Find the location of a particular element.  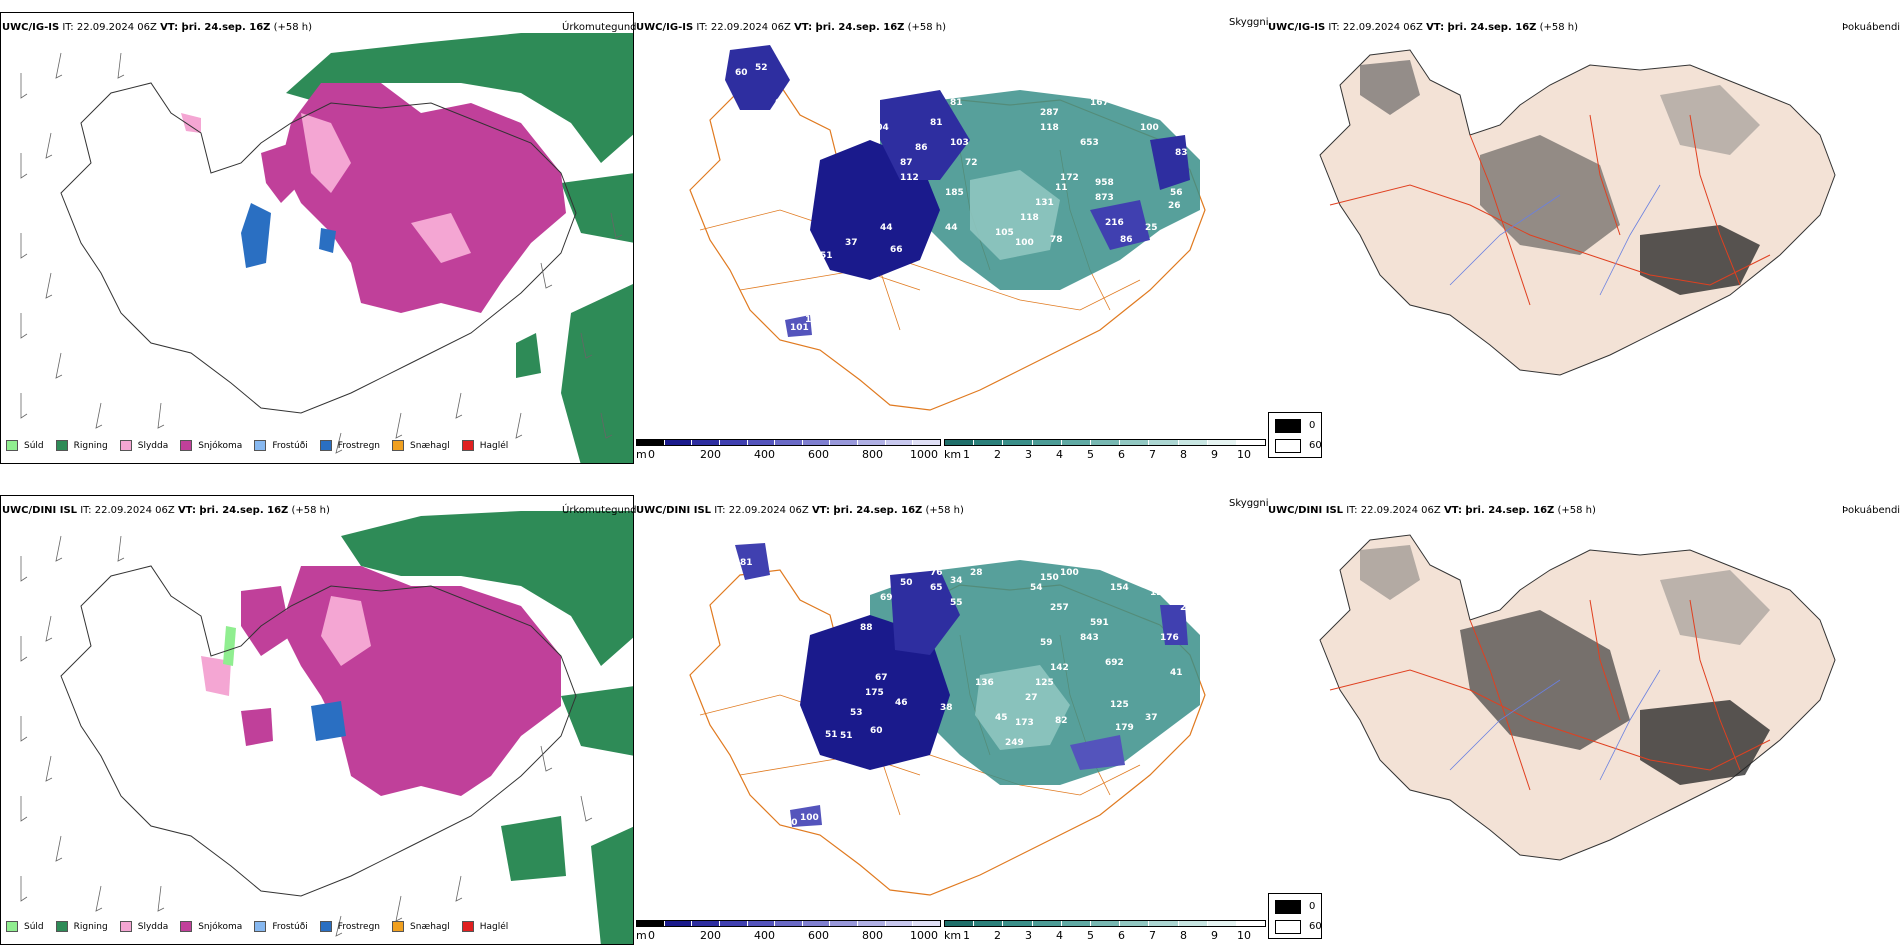

cloud-label: 86 is located at coordinates (921, 148).